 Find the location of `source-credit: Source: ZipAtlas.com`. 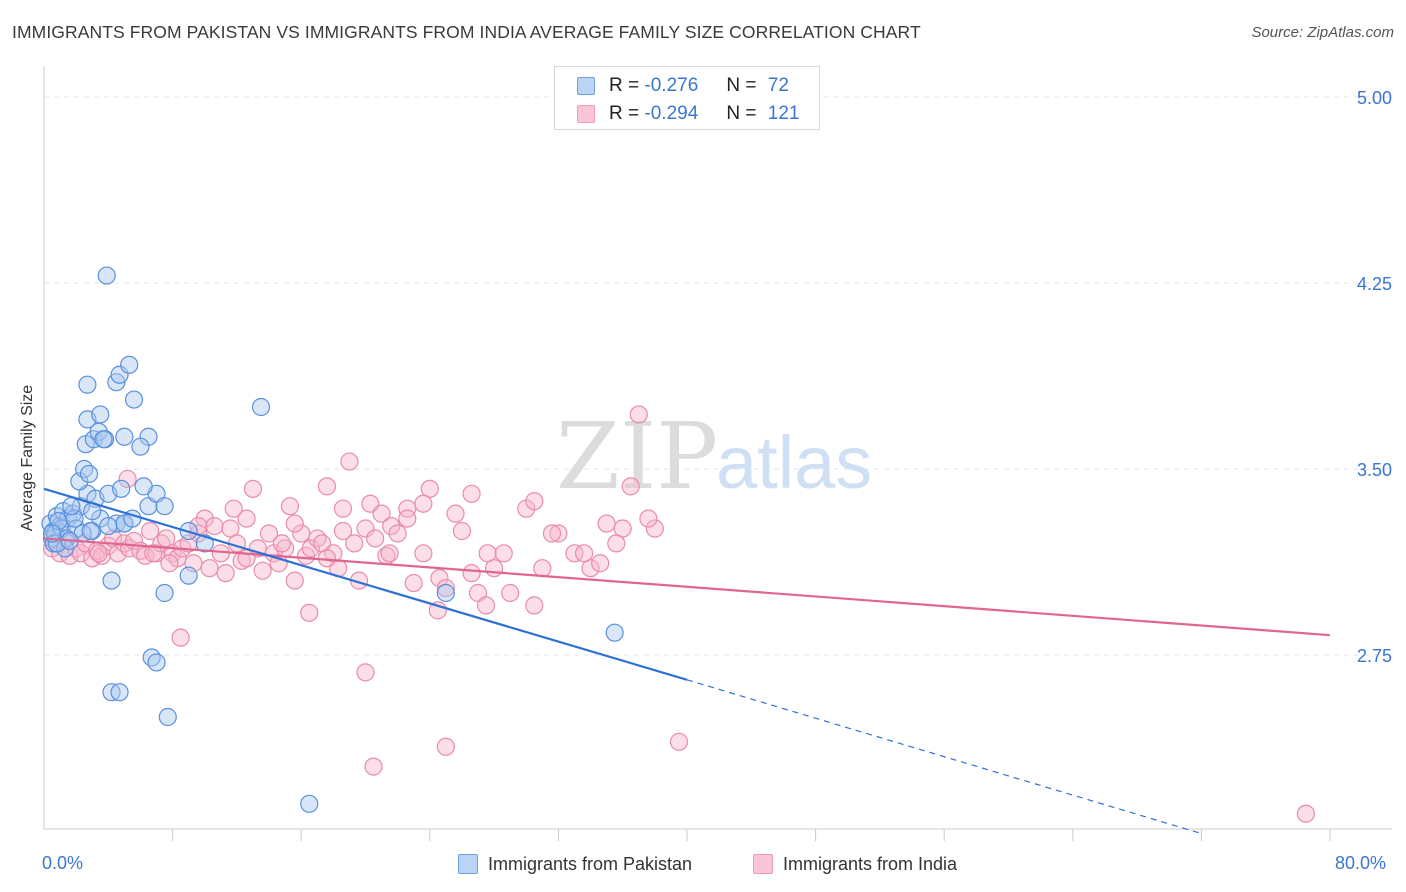

source-credit: Source: ZipAtlas.com is located at coordinates (1322, 32).